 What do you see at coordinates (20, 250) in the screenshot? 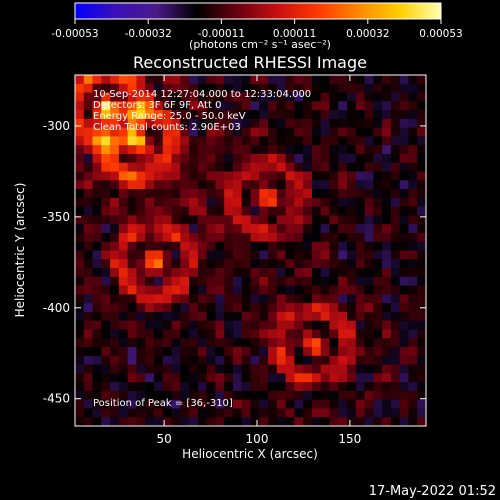
I see `y-axis-label: Heliocentric Y (arcsec)` at bounding box center [20, 250].